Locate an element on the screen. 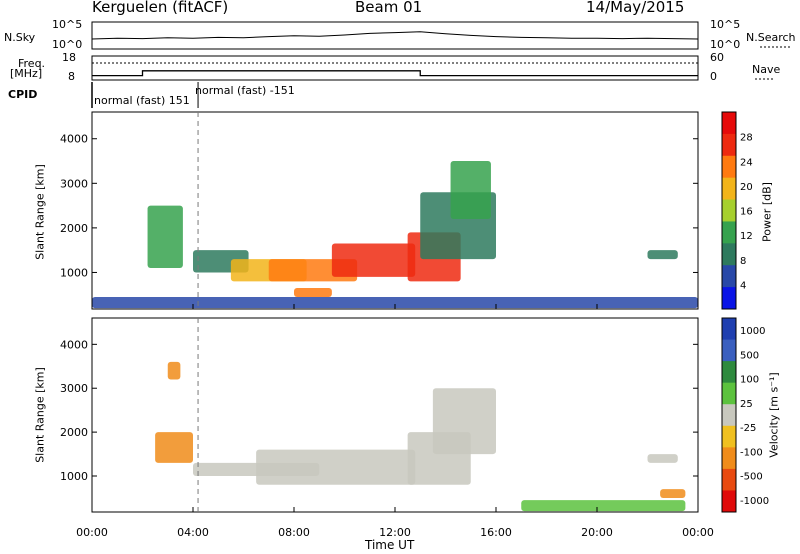 Image resolution: width=800 pixels, height=554 pixels. nave-tick-bottom: 0 is located at coordinates (713, 76).